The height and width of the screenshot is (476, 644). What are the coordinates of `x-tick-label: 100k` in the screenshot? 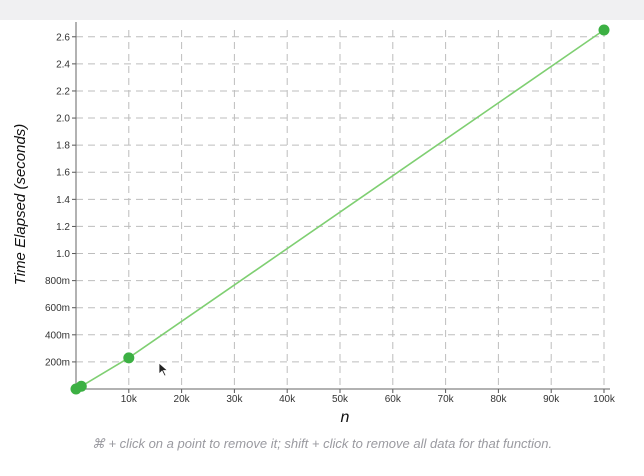 It's located at (604, 399).